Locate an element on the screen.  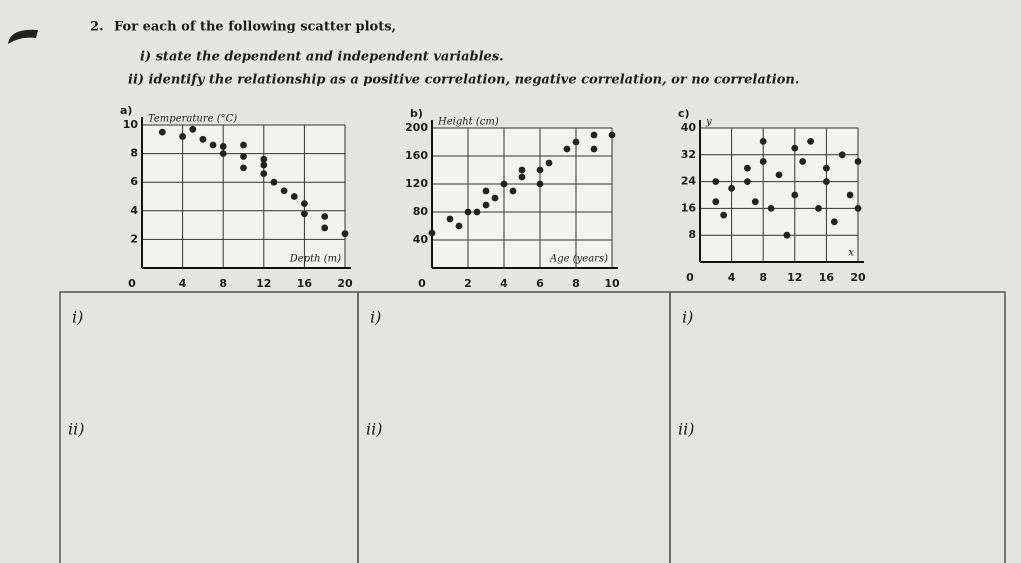
y-tick-label: 160 is located at coordinates (416, 155).